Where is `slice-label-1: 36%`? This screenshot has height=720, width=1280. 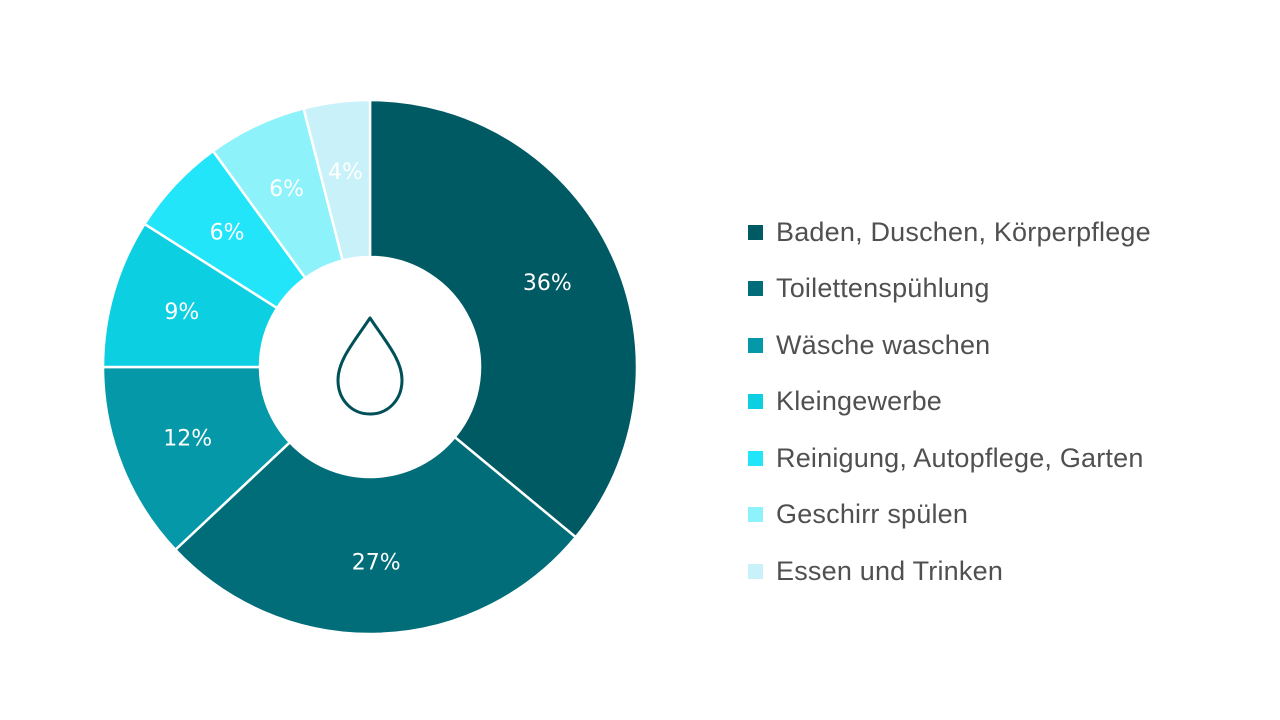 slice-label-1: 36% is located at coordinates (547, 283).